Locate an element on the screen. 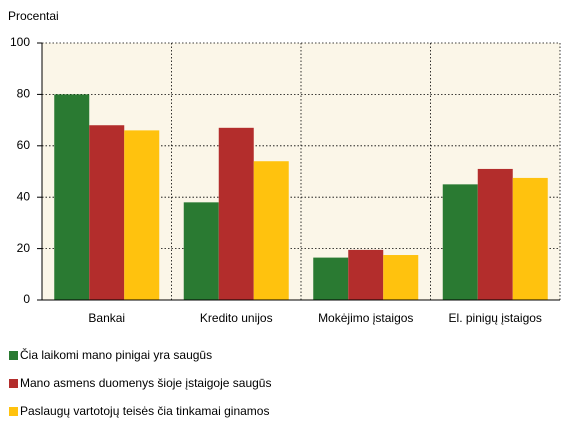 This screenshot has height=423, width=566. y-tick-label: 40 is located at coordinates (24, 196).